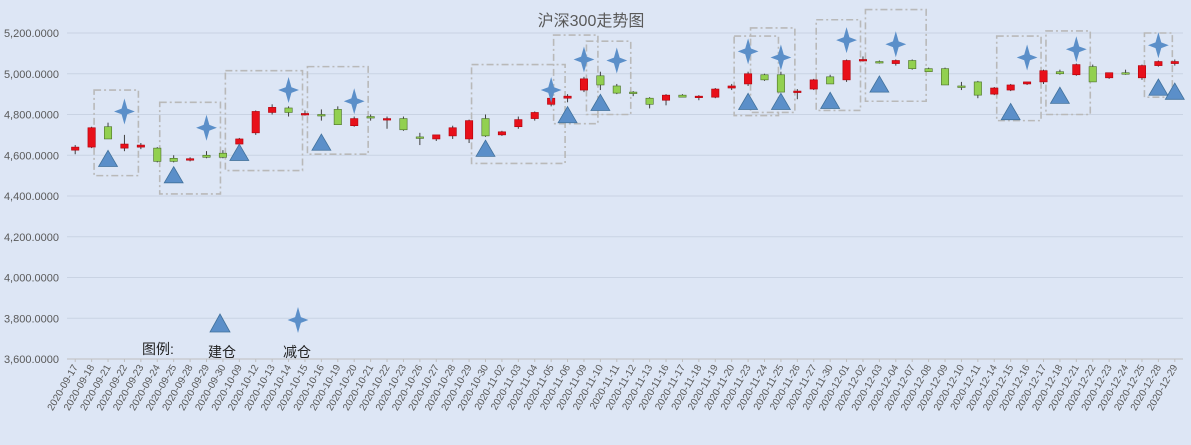 The width and height of the screenshot is (1191, 445). What do you see at coordinates (31, 156) in the screenshot?
I see `y-tick-label: 4,600.0000` at bounding box center [31, 156].